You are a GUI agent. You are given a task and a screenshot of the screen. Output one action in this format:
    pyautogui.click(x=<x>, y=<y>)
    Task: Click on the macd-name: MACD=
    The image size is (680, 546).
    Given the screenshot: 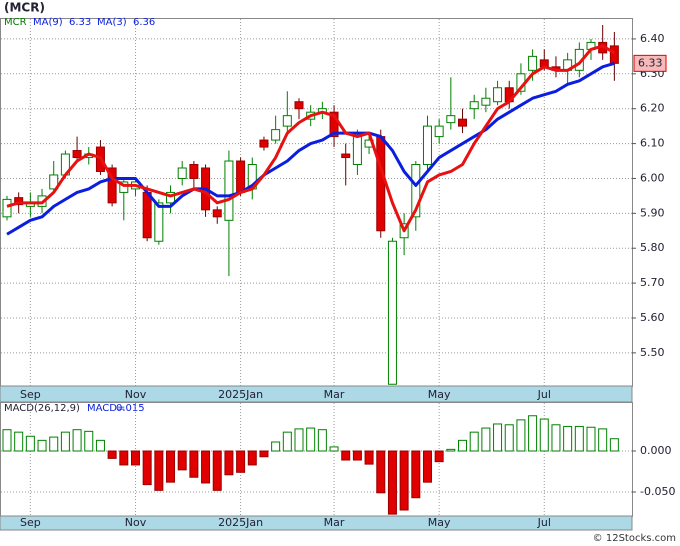 What is the action you would take?
    pyautogui.click(x=106, y=408)
    